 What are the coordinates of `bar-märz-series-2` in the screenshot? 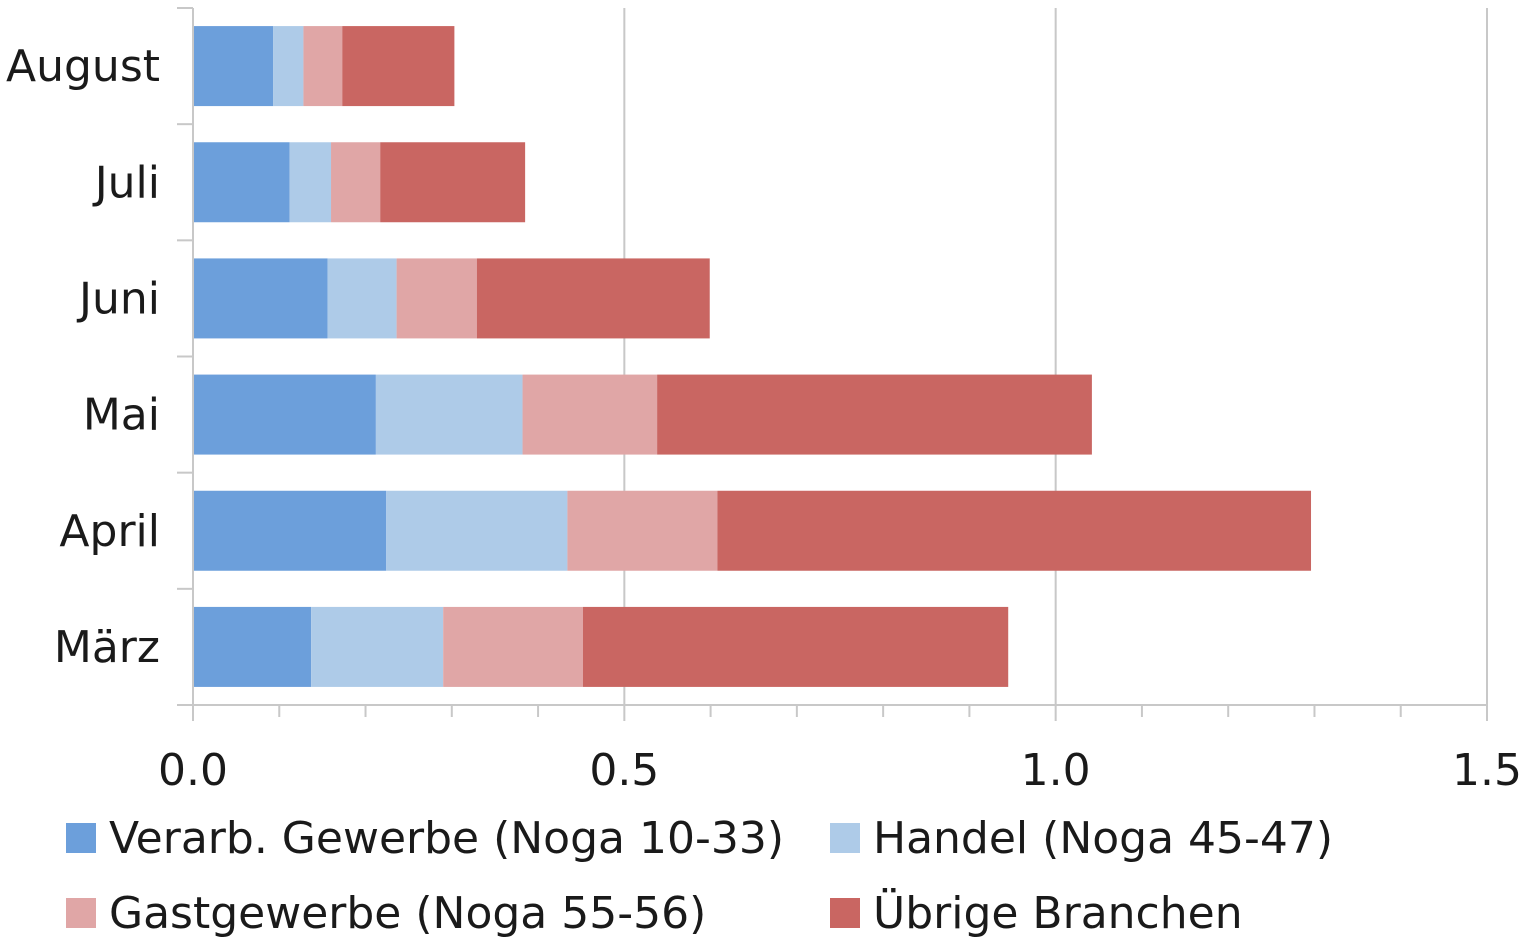 It's located at (513, 646).